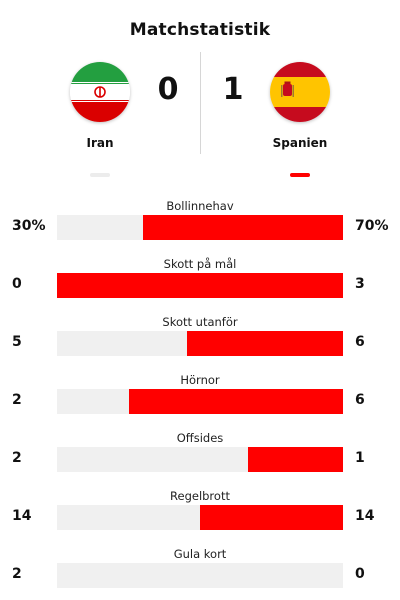 The image size is (400, 600). I want to click on stat-home-value: 5, so click(17, 342).